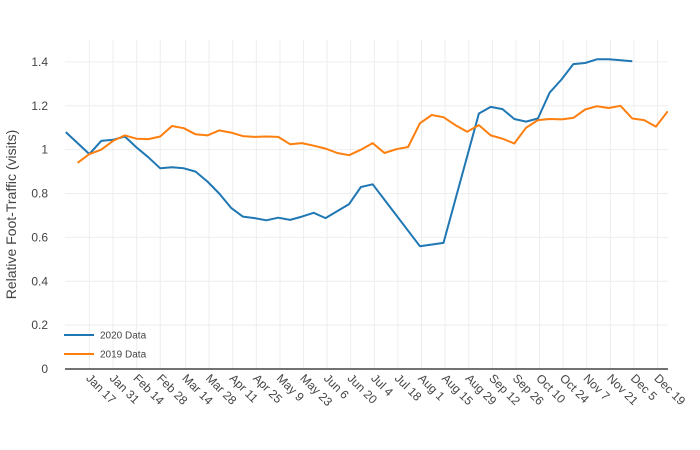 This screenshot has height=450, width=700. What do you see at coordinates (39, 106) in the screenshot?
I see `y-tick-label: 1.2` at bounding box center [39, 106].